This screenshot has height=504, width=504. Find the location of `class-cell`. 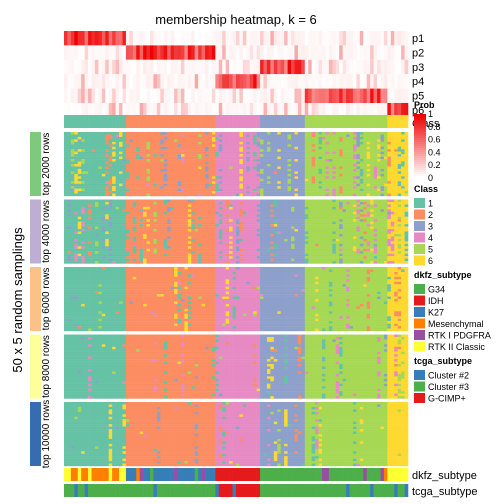

class-cell is located at coordinates (406, 121).